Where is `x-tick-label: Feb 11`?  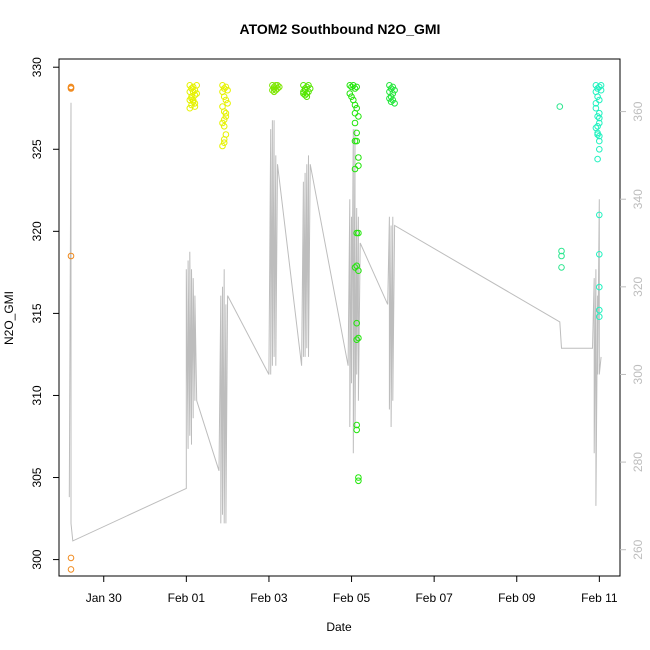 x-tick-label: Feb 11 is located at coordinates (599, 598).